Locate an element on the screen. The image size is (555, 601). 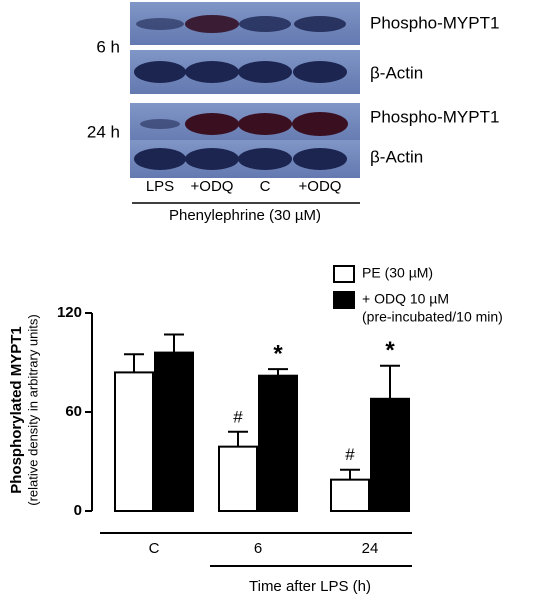
legend-note: (pre-incubated/10 min) is located at coordinates (432, 317).